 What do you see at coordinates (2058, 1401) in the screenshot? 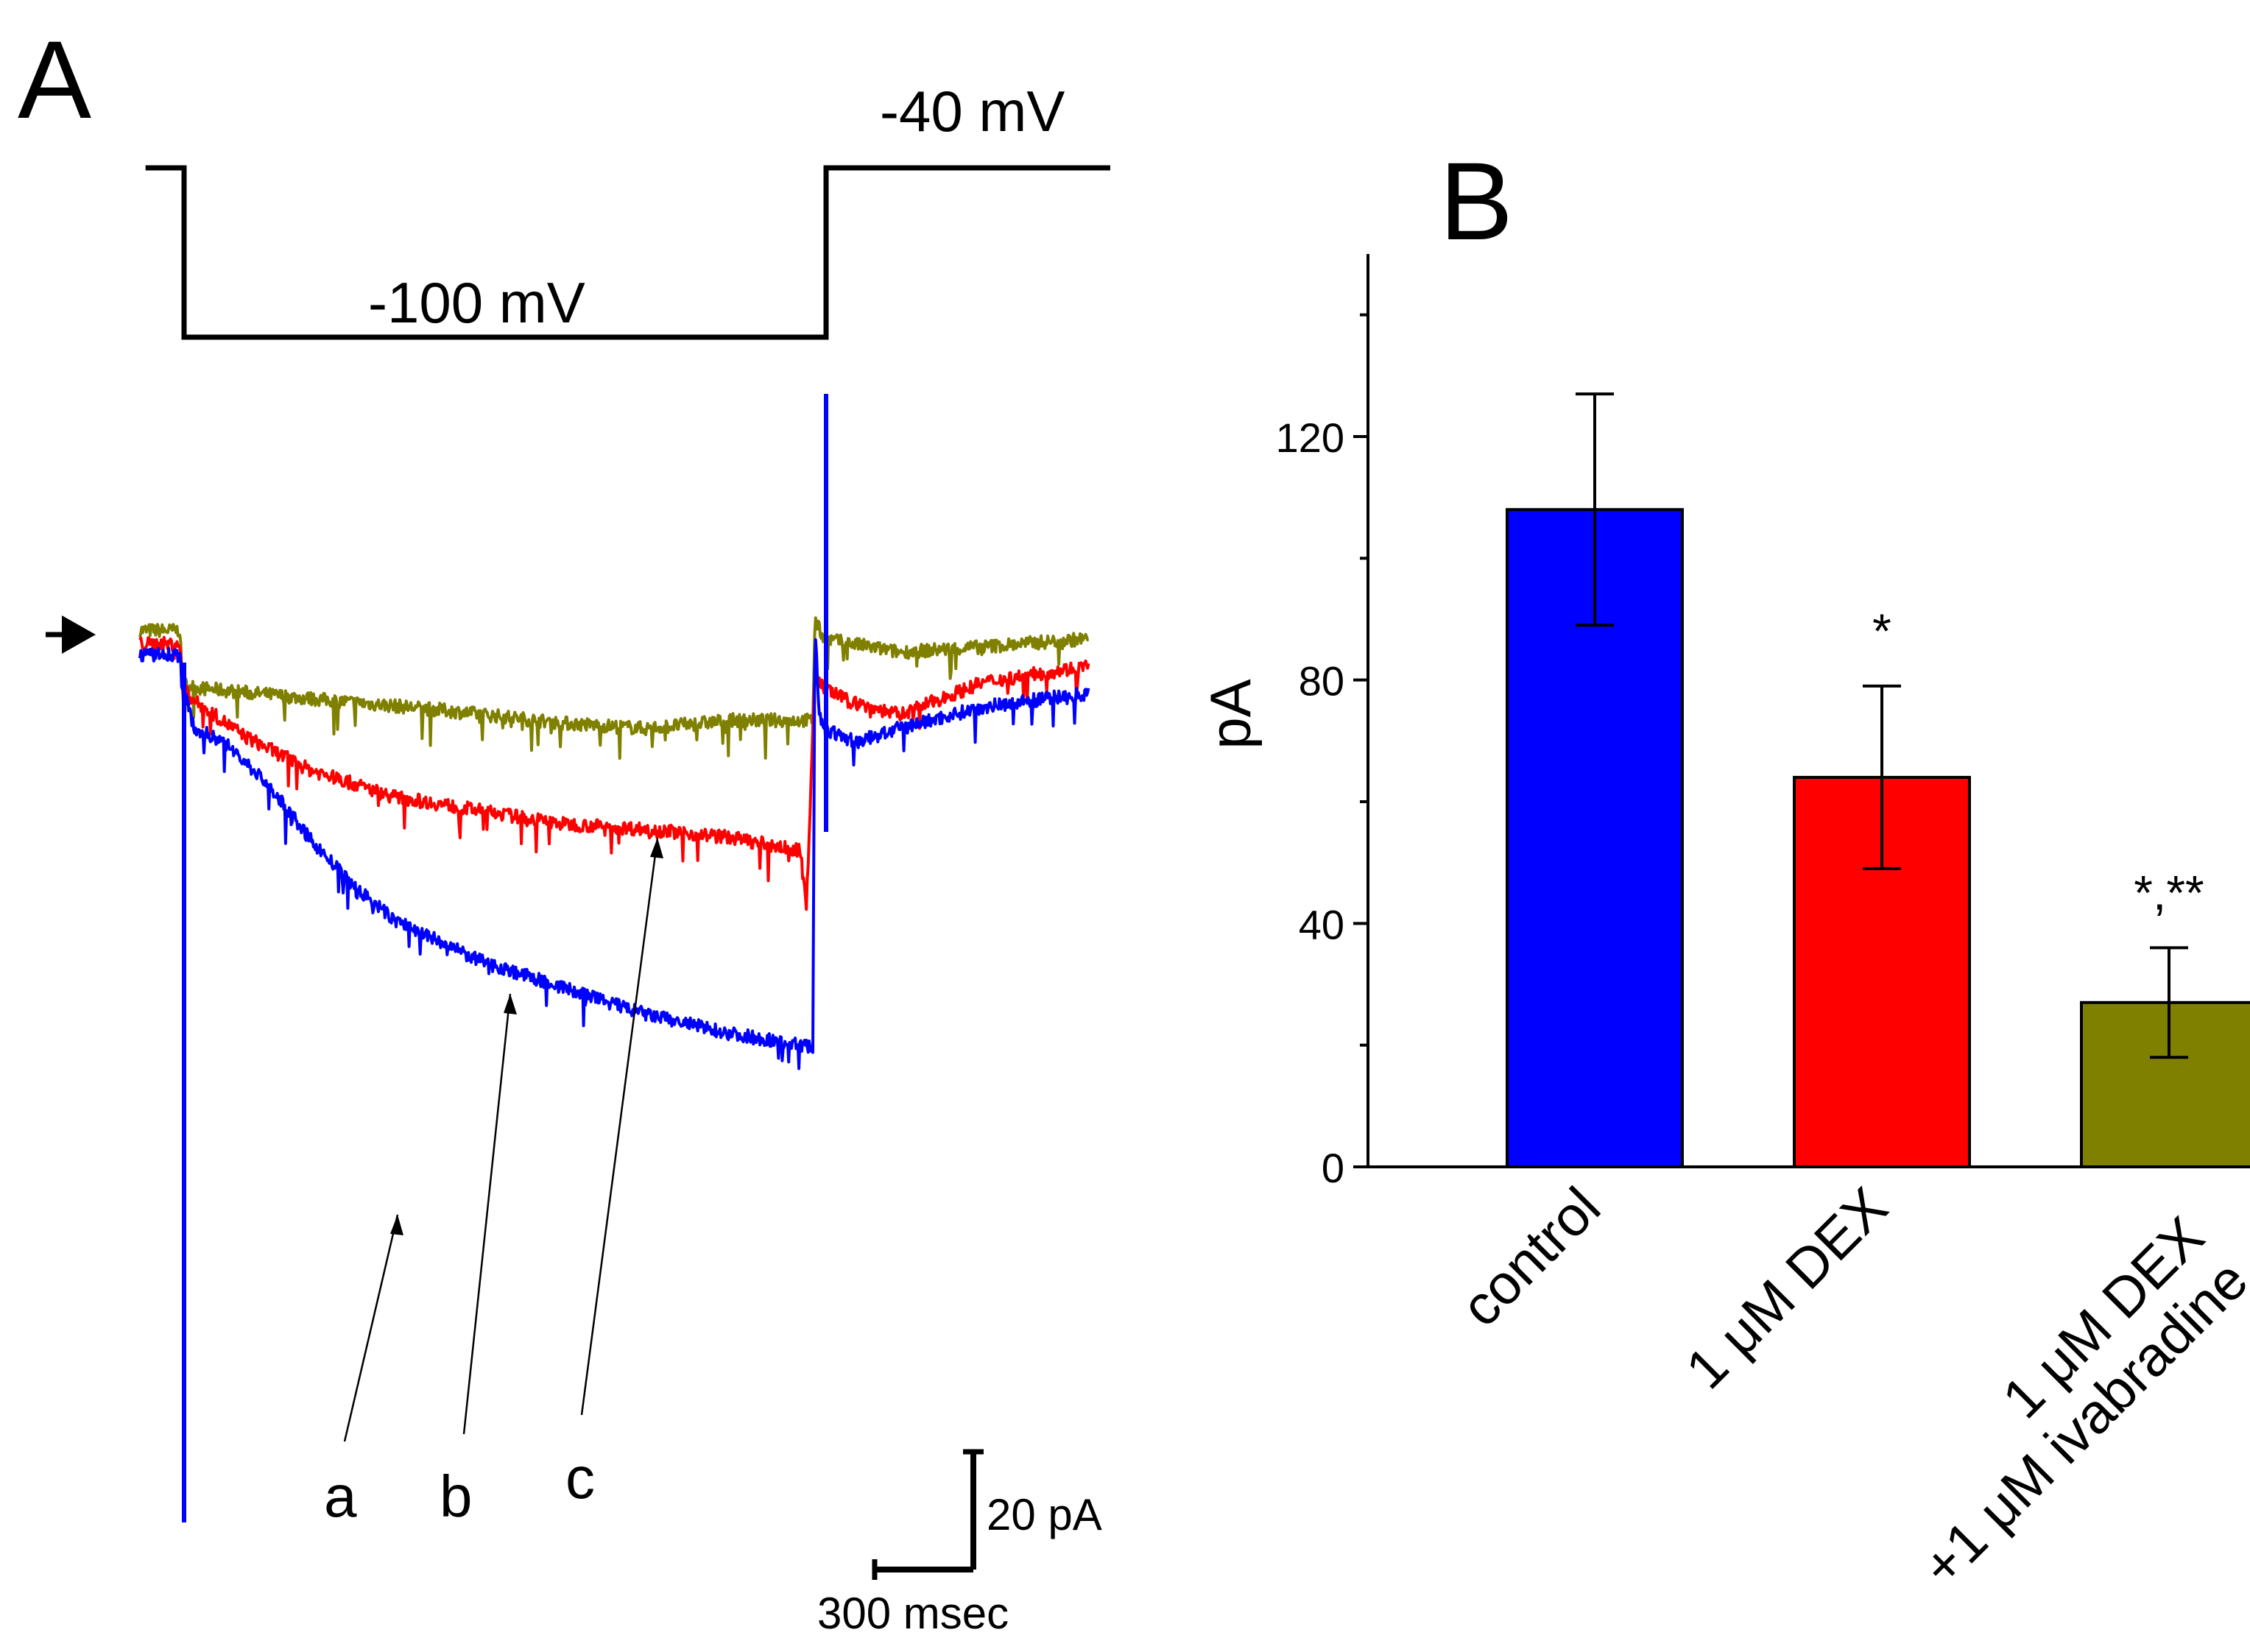
I see `category-label: 1 μM DEX+1 μM ivabradine` at bounding box center [2058, 1401].